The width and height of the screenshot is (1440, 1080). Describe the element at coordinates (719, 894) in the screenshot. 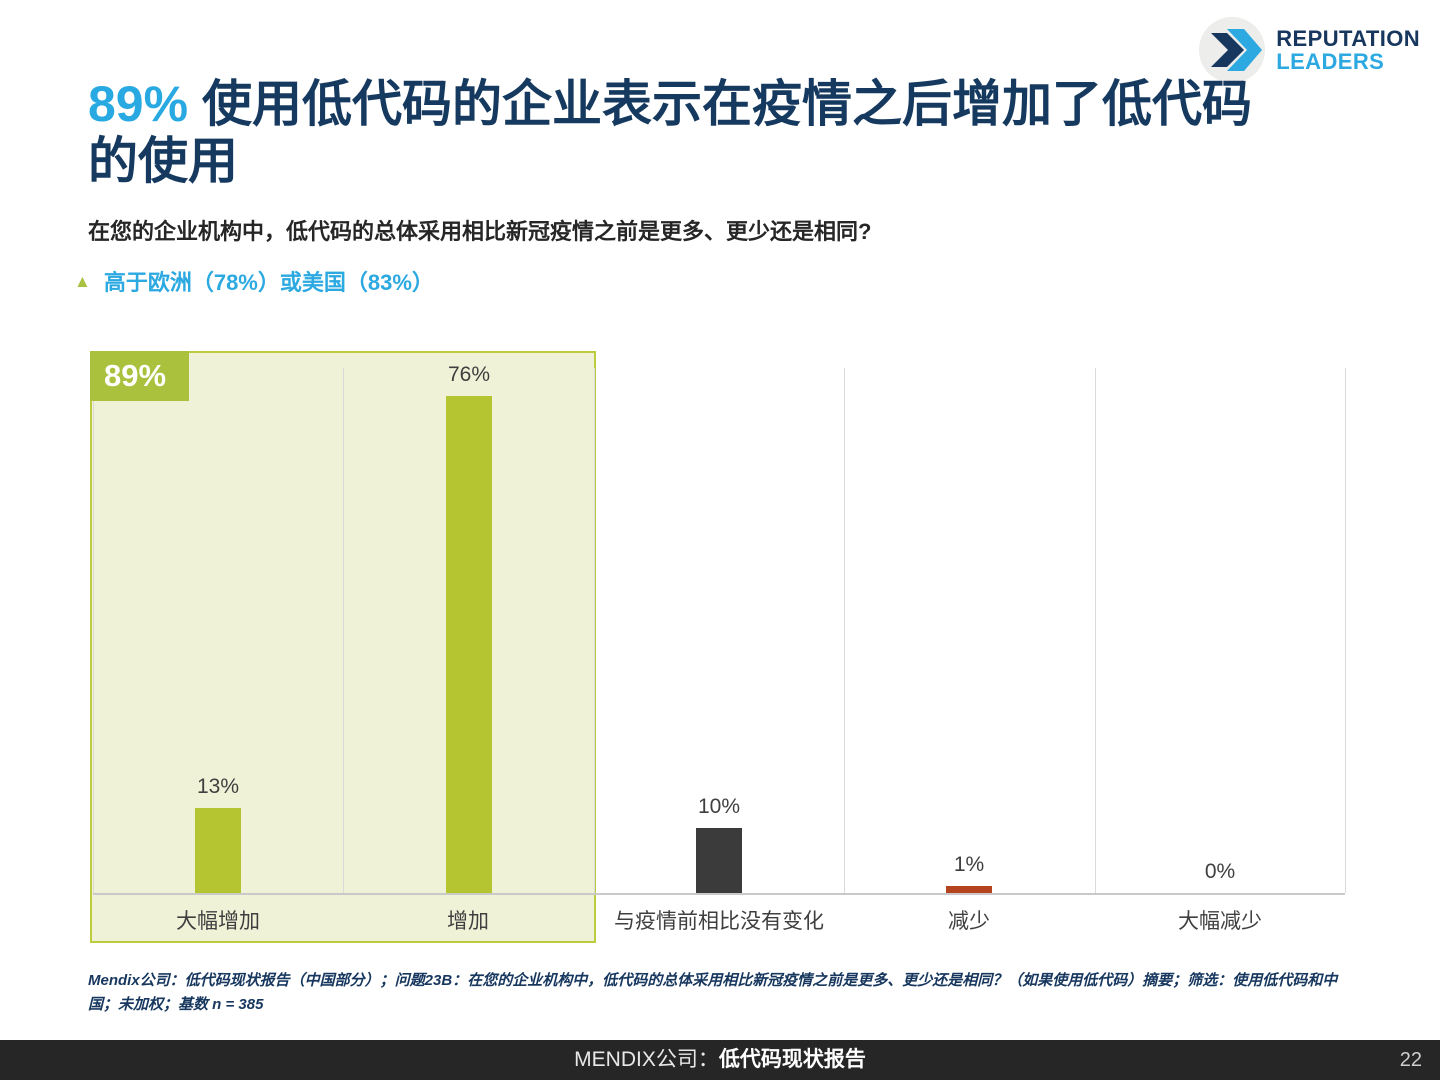

I see `x-axis-baseline` at that location.